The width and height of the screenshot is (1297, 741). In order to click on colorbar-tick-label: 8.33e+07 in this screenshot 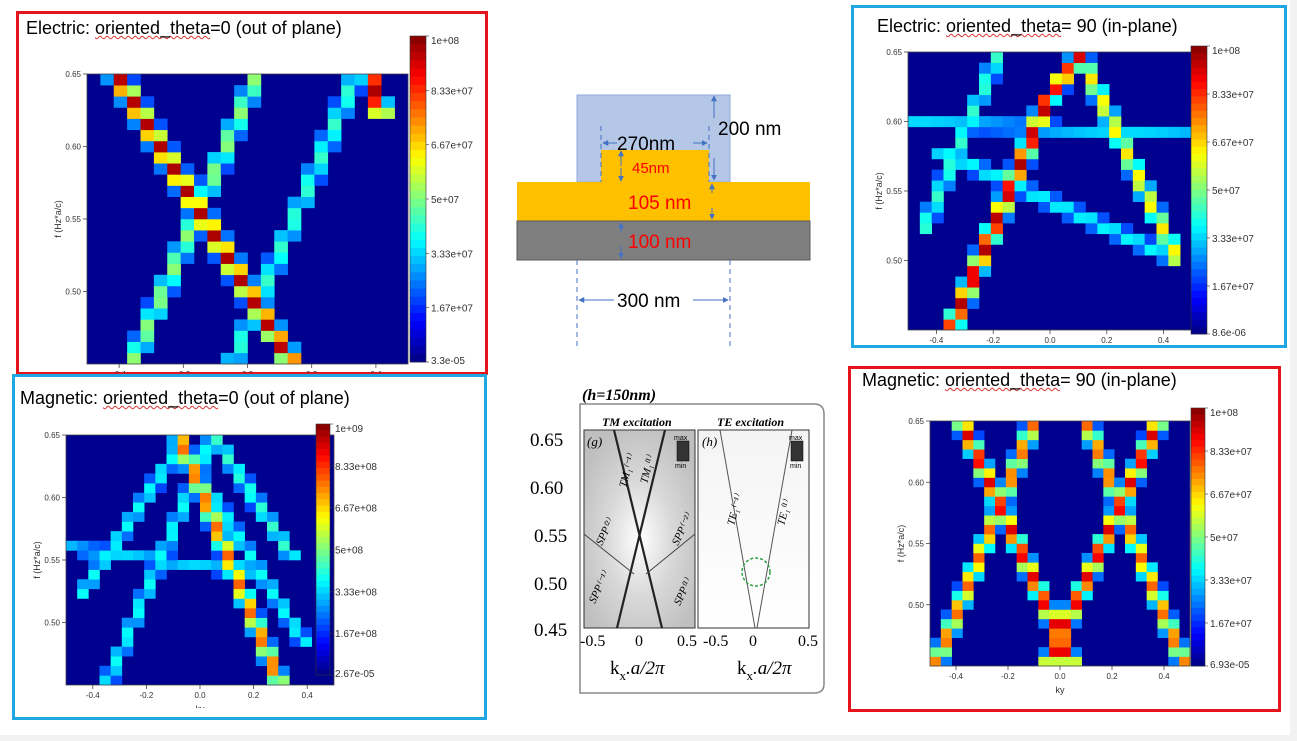, I will do `click(1233, 95)`.